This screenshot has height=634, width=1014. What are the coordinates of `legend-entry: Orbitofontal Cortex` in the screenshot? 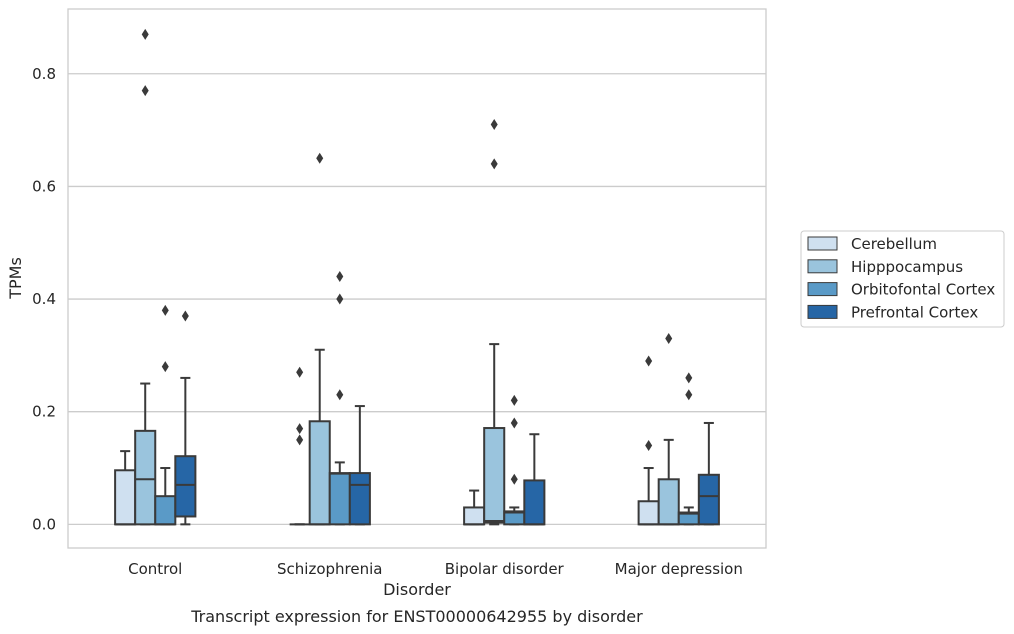 It's located at (901, 290).